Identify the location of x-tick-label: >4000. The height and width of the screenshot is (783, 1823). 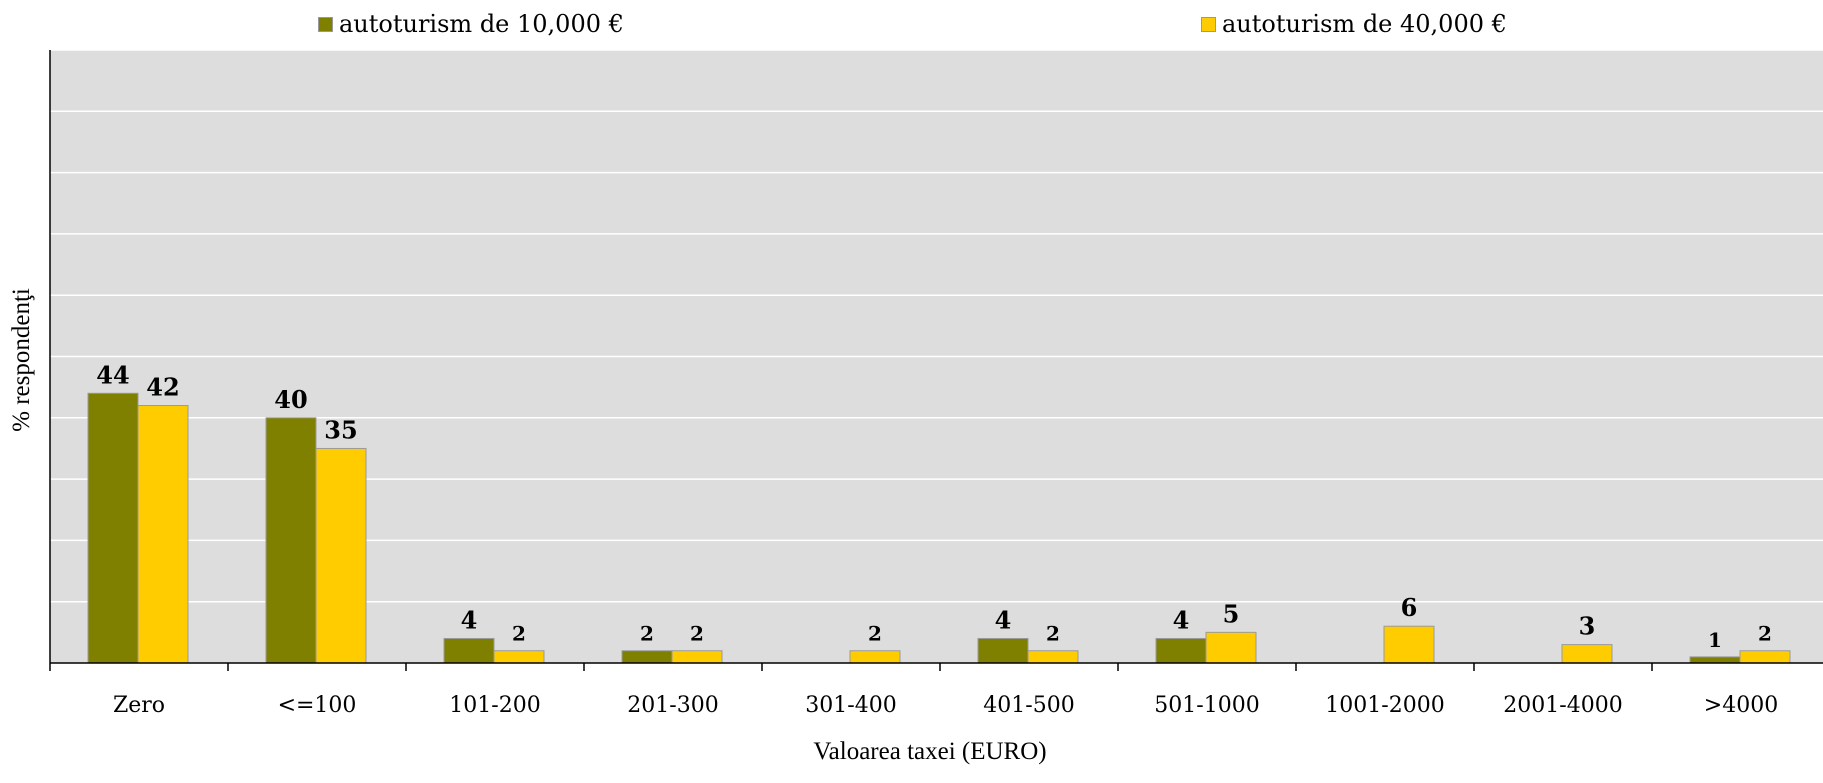
(1741, 705).